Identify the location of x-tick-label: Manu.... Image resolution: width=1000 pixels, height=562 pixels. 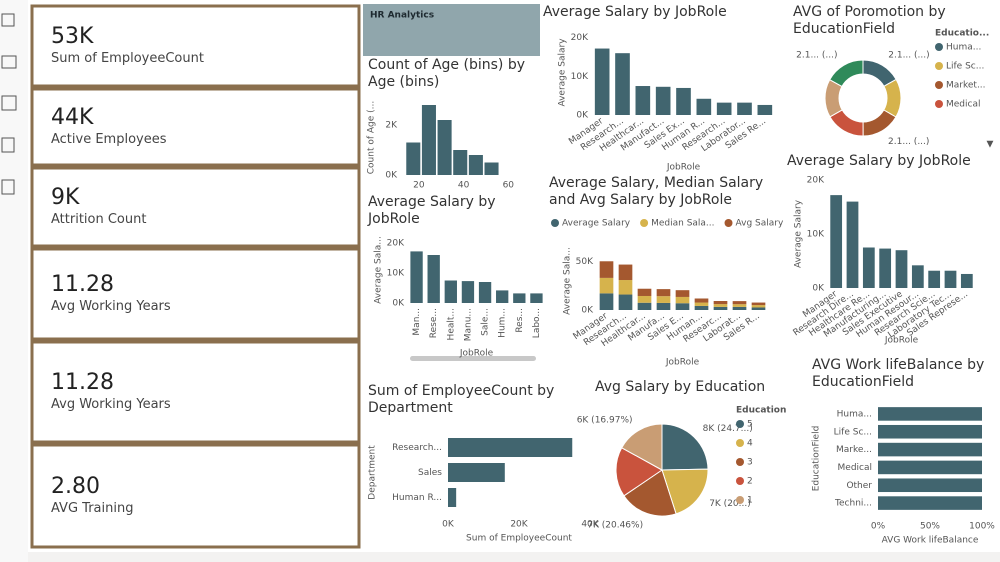
(468, 324).